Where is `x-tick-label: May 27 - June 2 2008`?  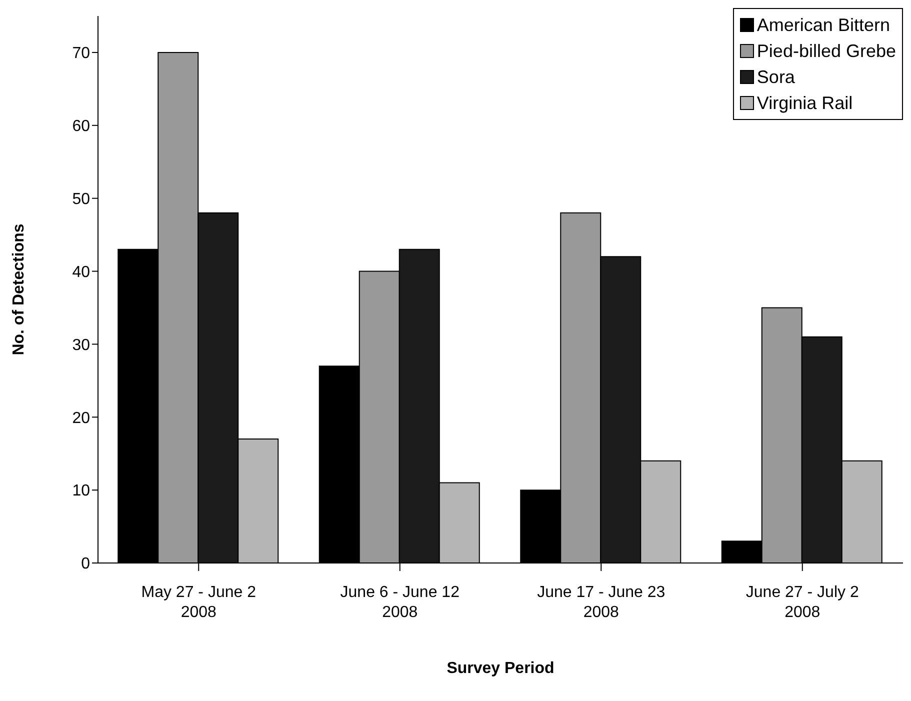 x-tick-label: May 27 - June 2 2008 is located at coordinates (198, 602).